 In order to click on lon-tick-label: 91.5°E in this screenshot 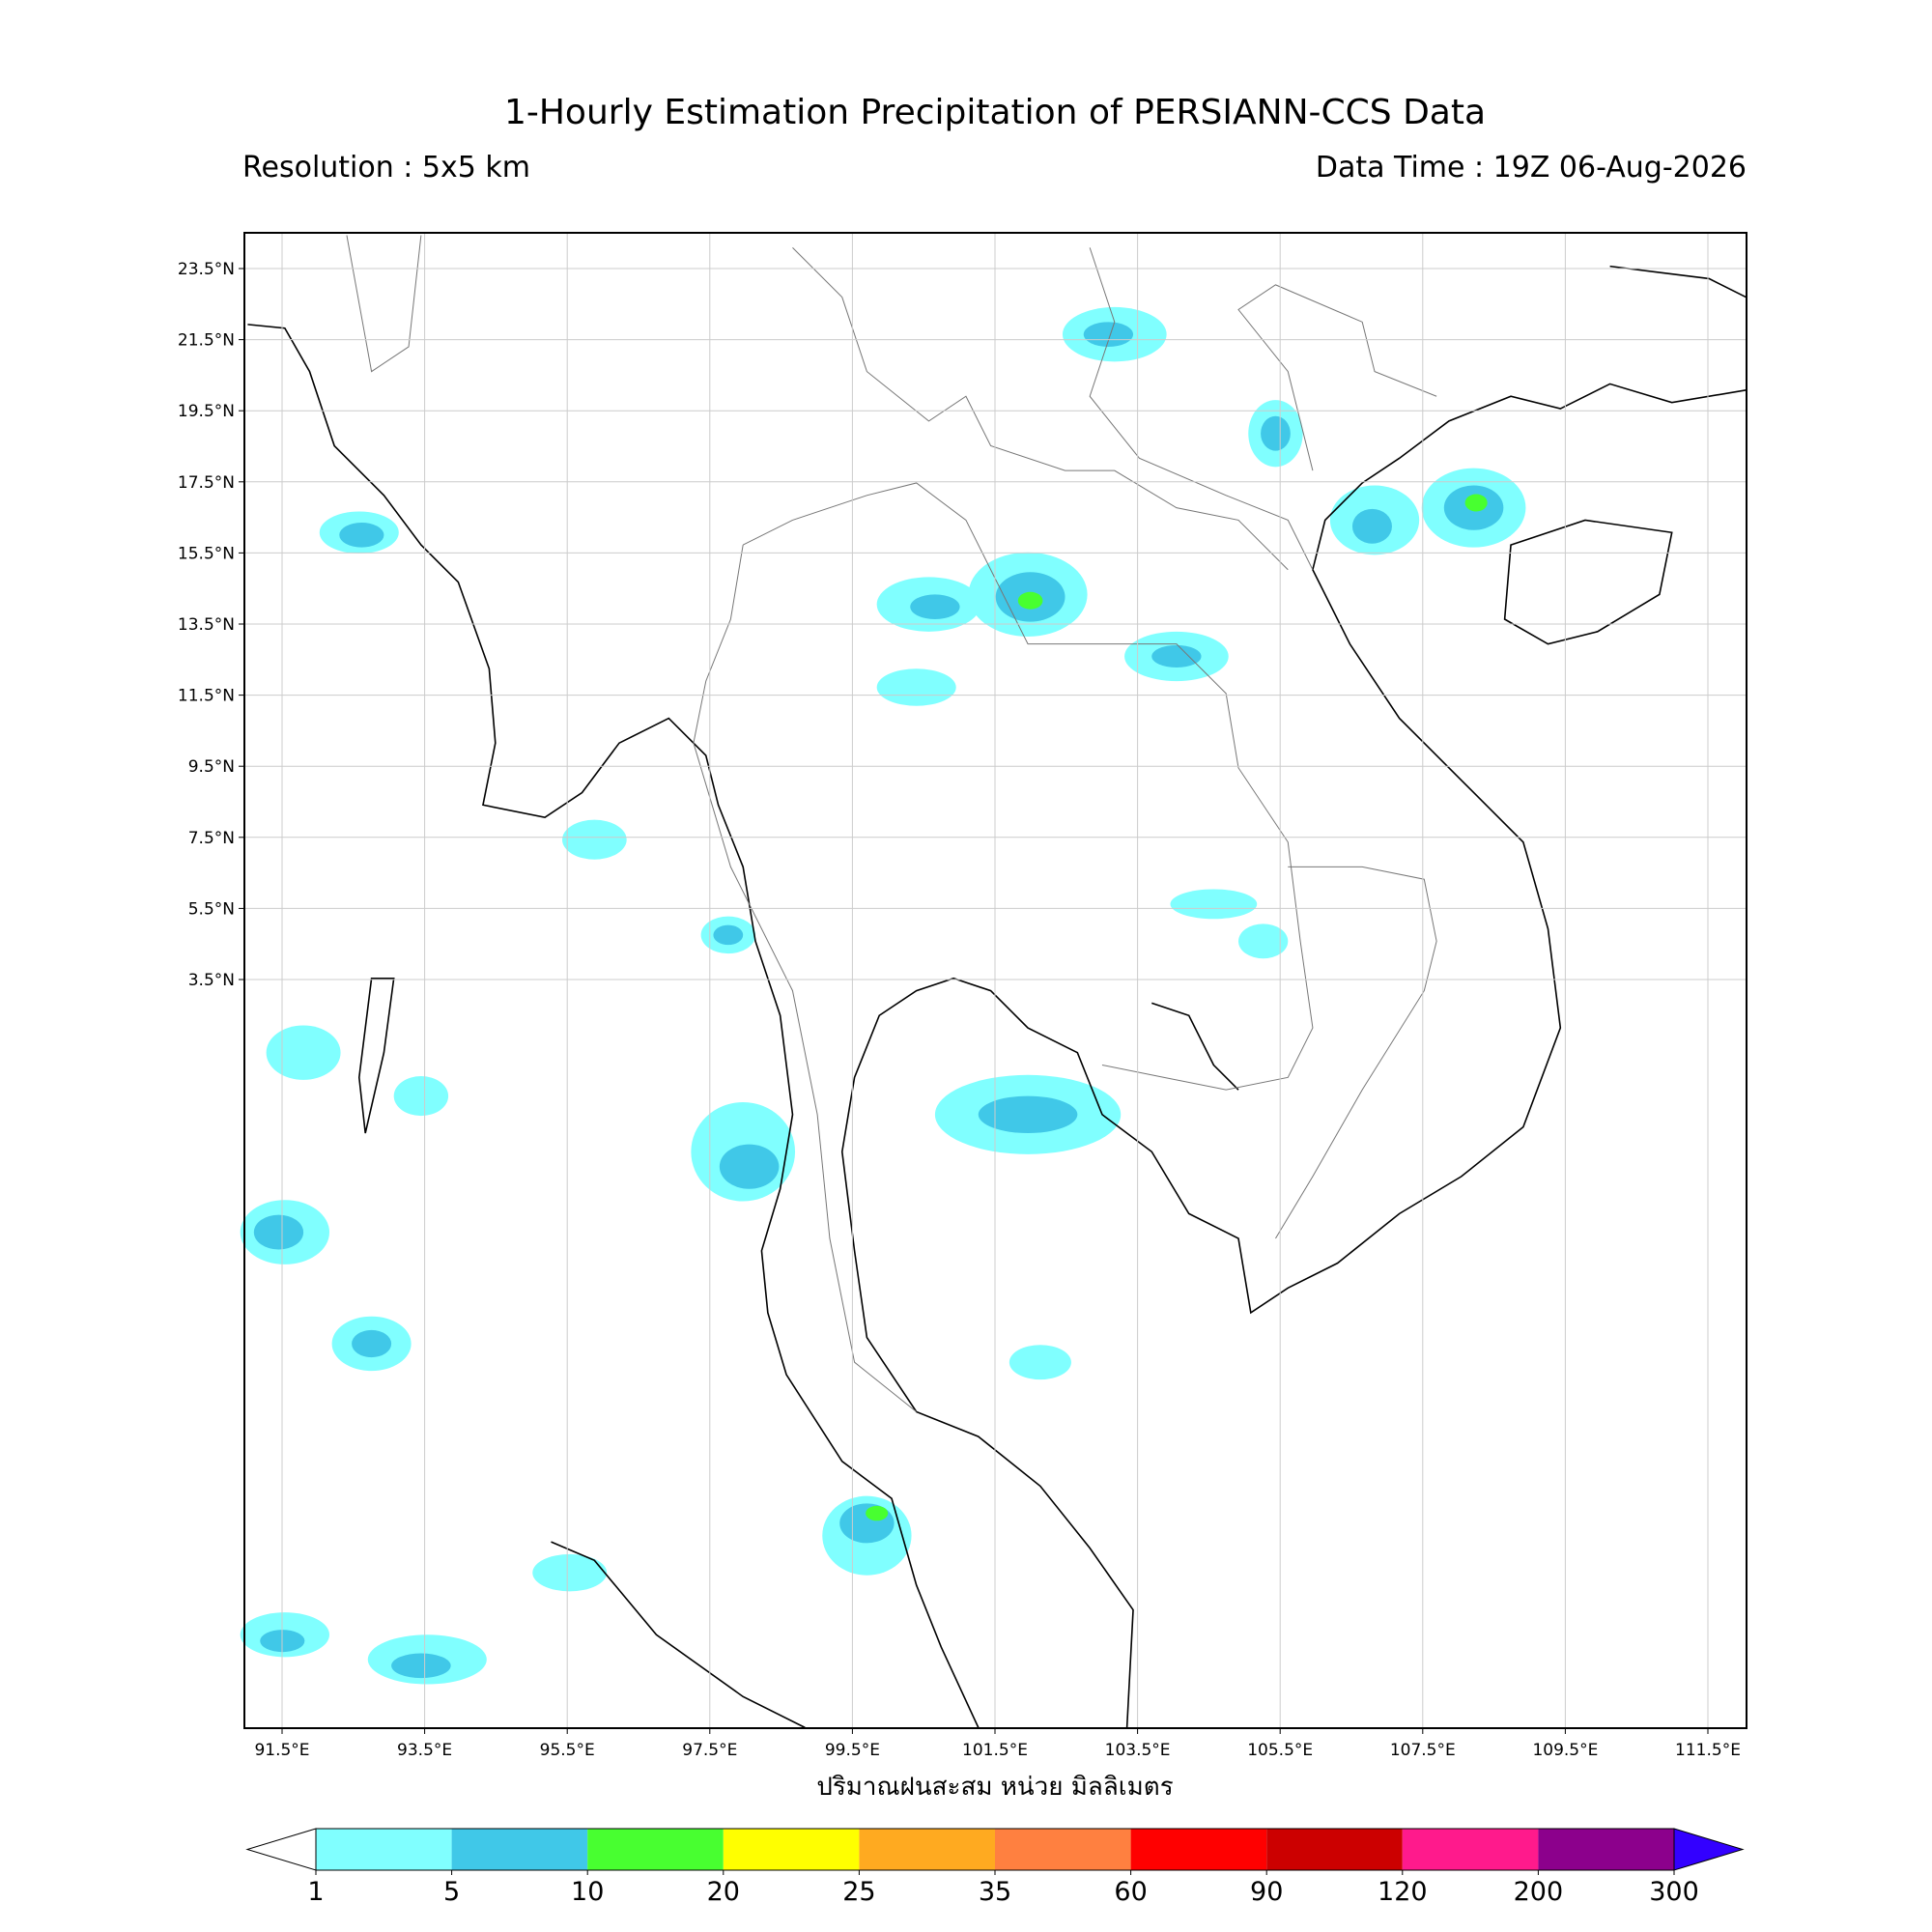, I will do `click(281, 1750)`.